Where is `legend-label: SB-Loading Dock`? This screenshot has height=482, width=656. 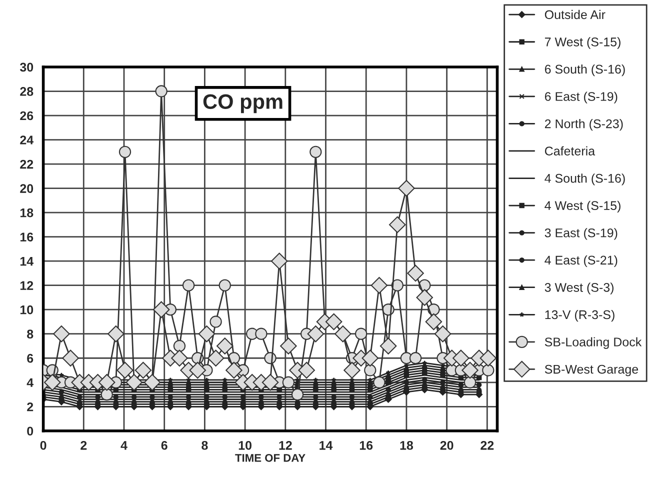
legend-label: SB-Loading Dock is located at coordinates (593, 343).